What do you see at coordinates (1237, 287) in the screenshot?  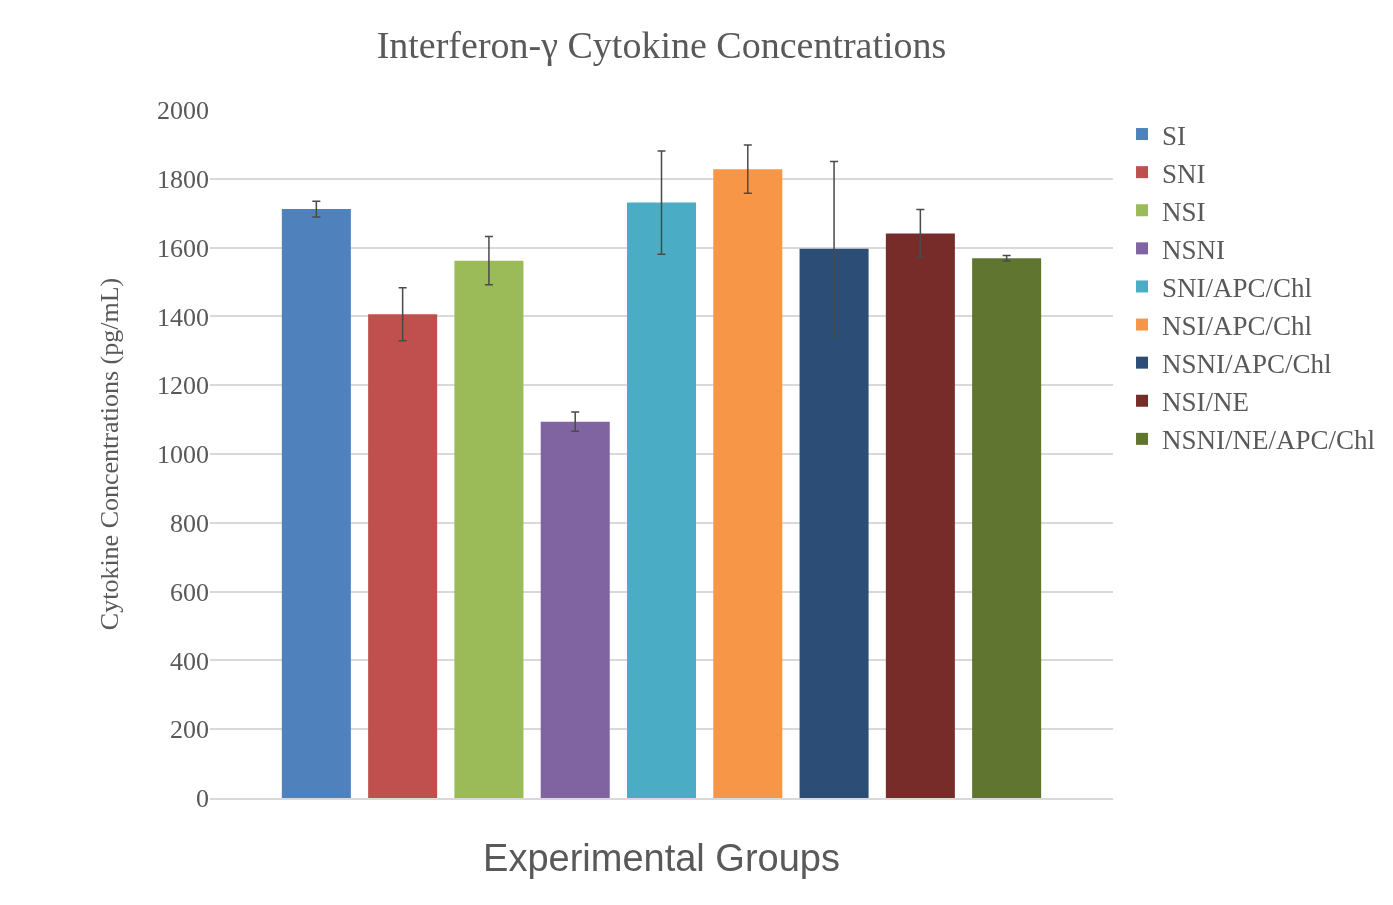 I see `legend-label: SNI/APC/Chl` at bounding box center [1237, 287].